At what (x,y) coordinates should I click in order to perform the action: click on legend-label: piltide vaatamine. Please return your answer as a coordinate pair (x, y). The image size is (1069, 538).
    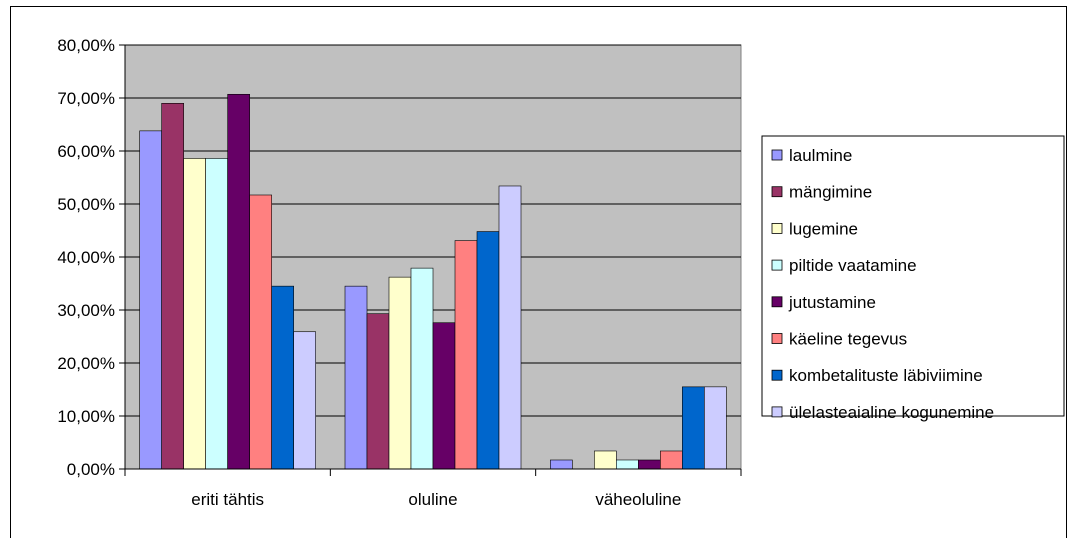
    Looking at the image, I should click on (853, 265).